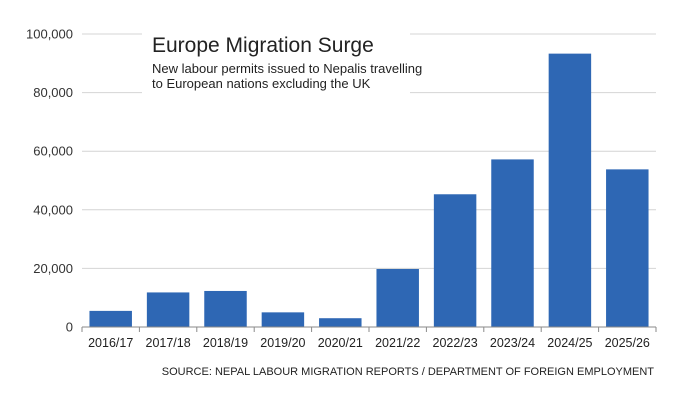 The height and width of the screenshot is (400, 680). Describe the element at coordinates (512, 343) in the screenshot. I see `x-tick-label: 2023/24` at that location.